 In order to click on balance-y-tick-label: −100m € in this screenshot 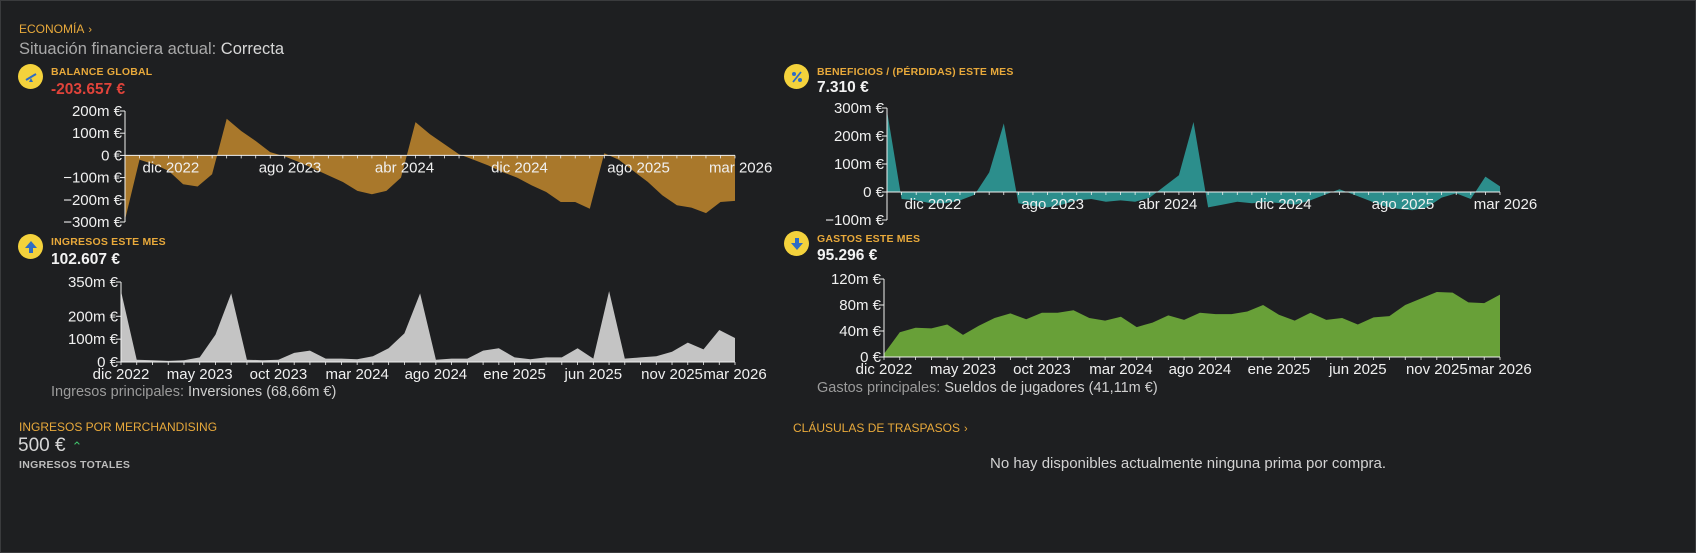, I will do `click(92, 178)`.